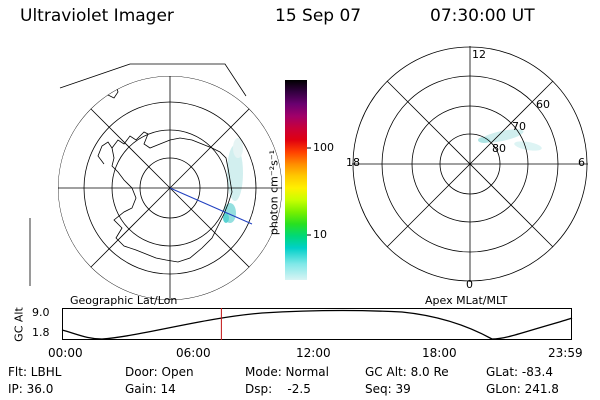  Describe the element at coordinates (287, 372) in the screenshot. I see `info-mode: Mode: Normal` at that location.